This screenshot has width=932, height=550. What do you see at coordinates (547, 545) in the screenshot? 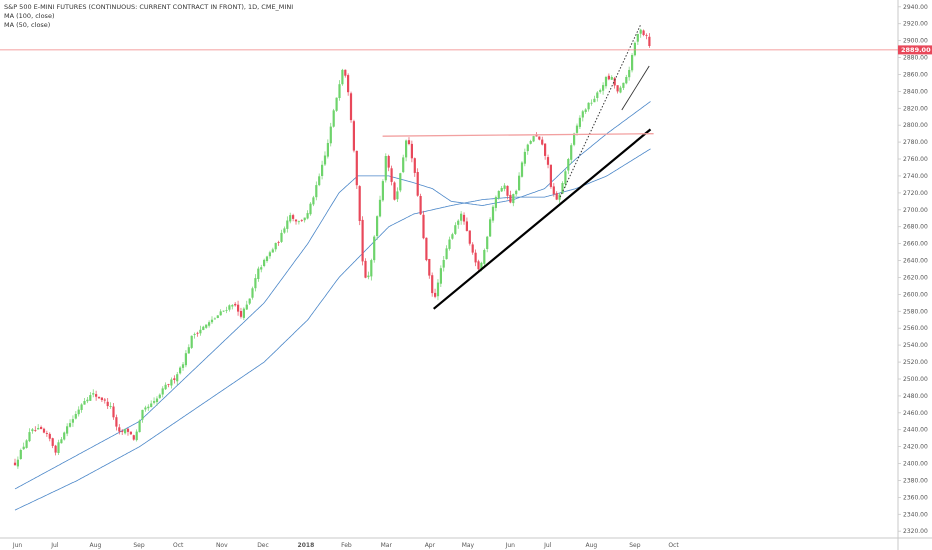
I see `x-tick-label: Jul` at bounding box center [547, 545].